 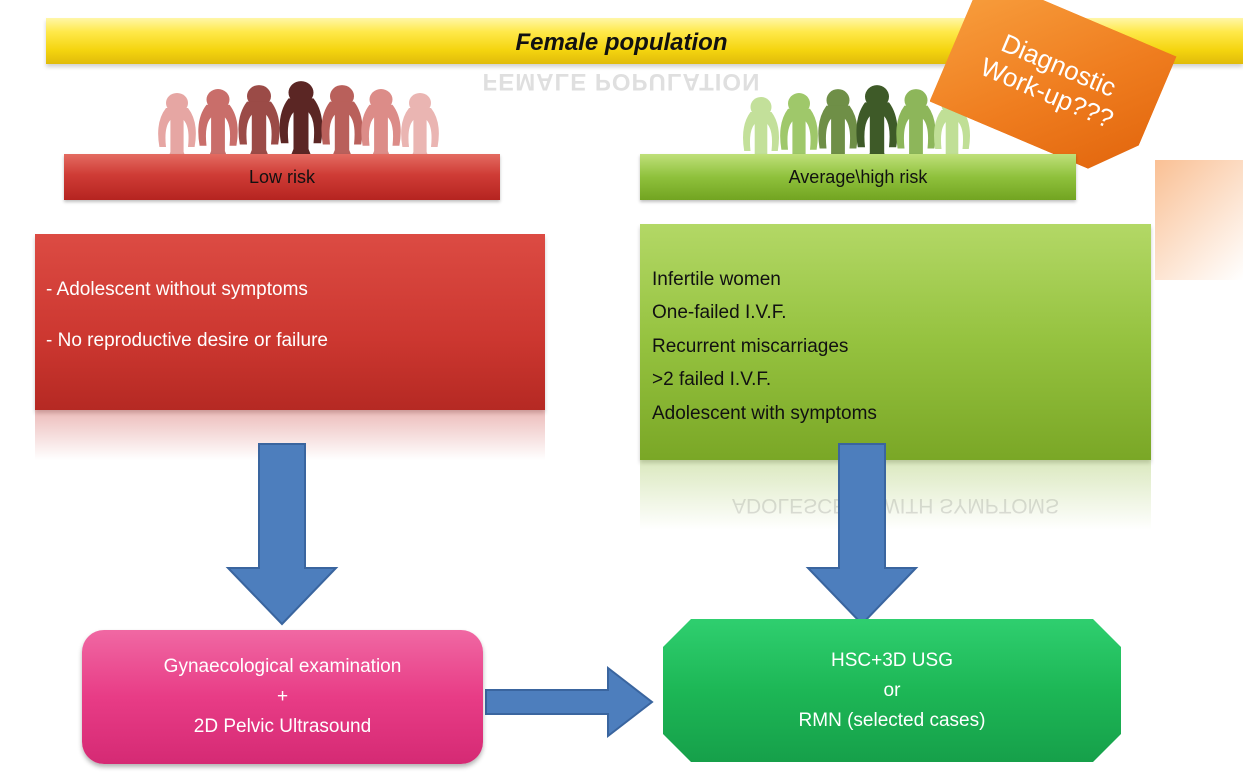 I want to click on exam-box-line-2: +, so click(x=282, y=696).